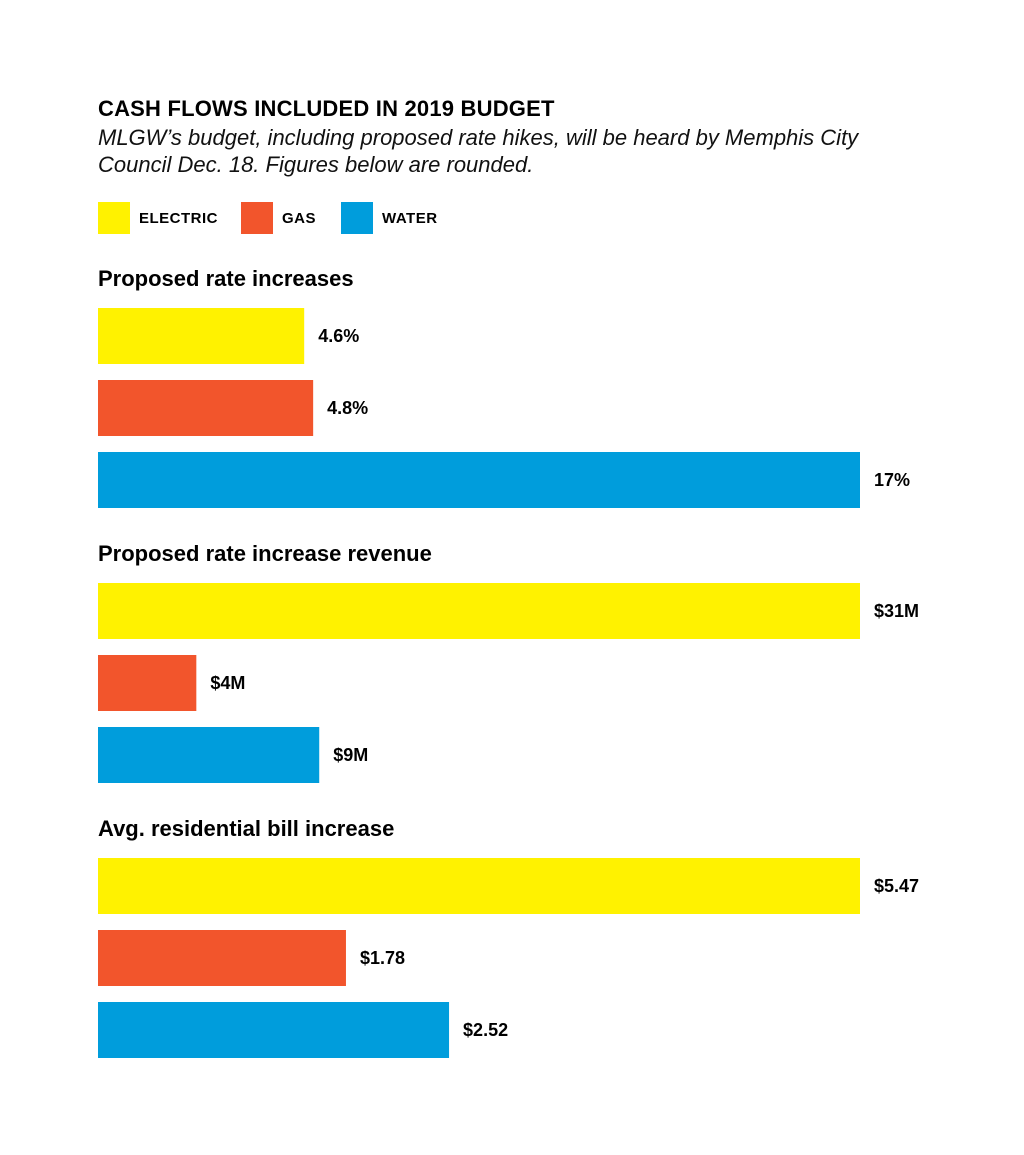 This screenshot has width=1024, height=1155. Describe the element at coordinates (201, 336) in the screenshot. I see `chart-1-bar-electric` at that location.